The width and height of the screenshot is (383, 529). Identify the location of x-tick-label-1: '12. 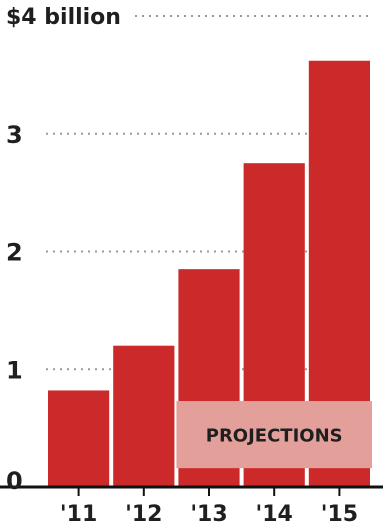
(143, 514).